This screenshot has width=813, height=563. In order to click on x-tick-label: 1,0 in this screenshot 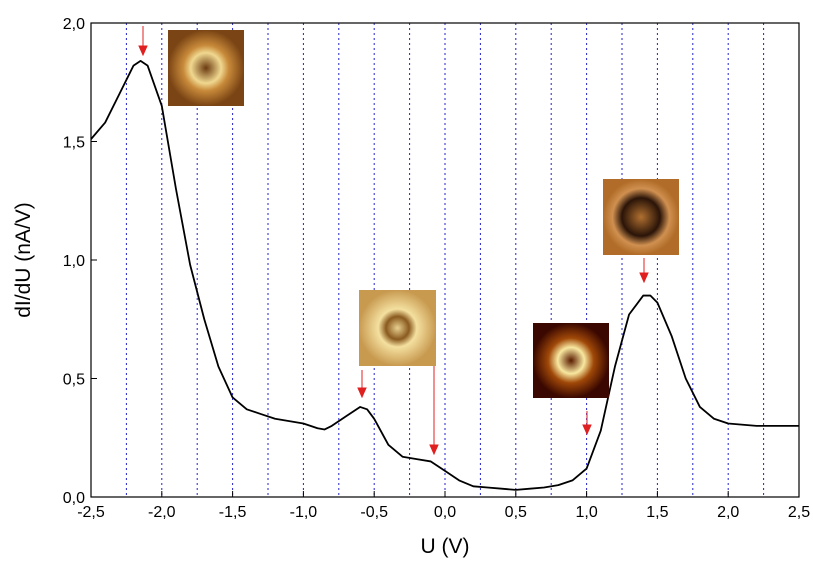, I will do `click(586, 512)`.